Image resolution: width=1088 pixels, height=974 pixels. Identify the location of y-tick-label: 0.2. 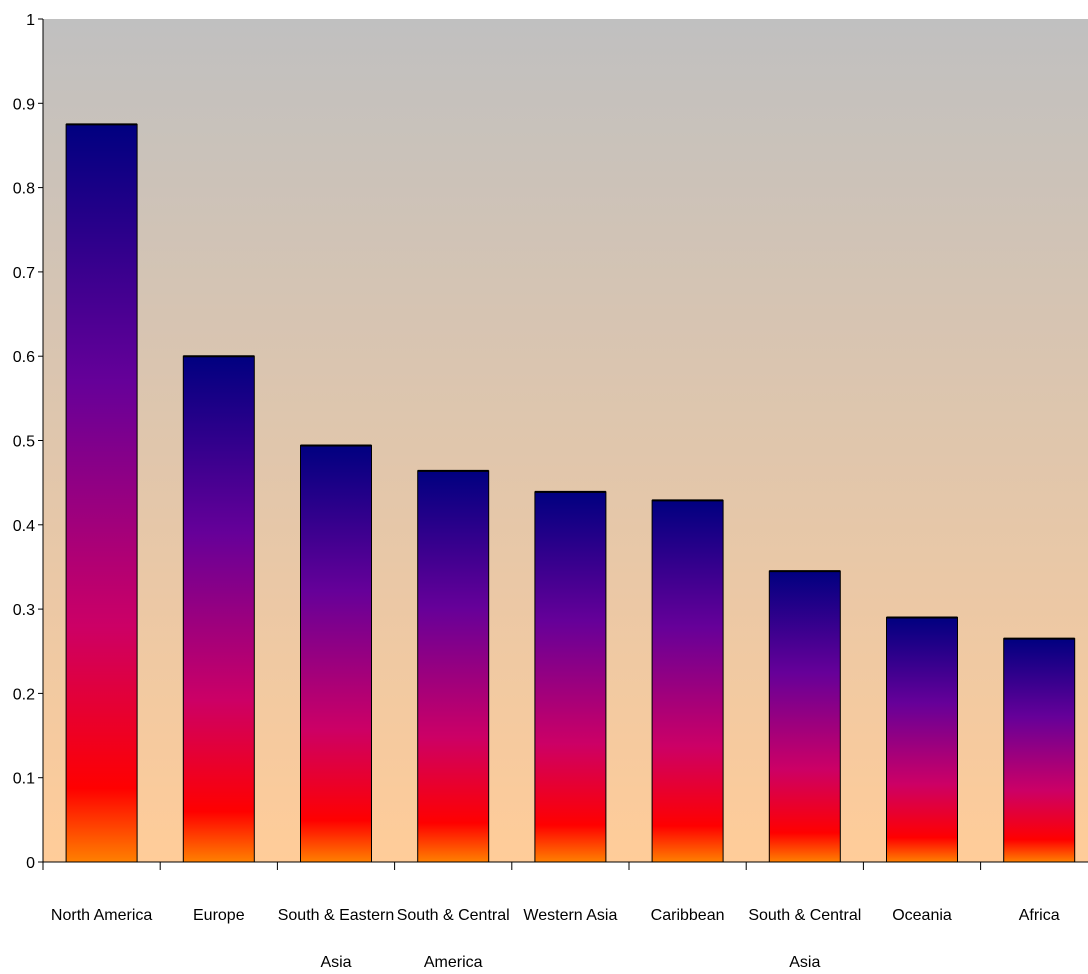
(24, 694).